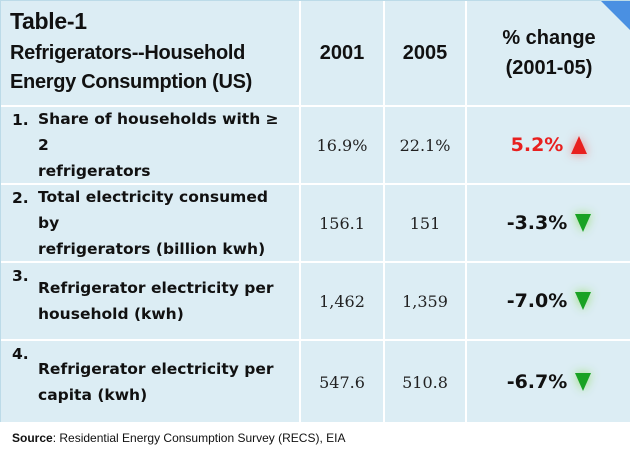  What do you see at coordinates (32, 438) in the screenshot?
I see `source-label: Source` at bounding box center [32, 438].